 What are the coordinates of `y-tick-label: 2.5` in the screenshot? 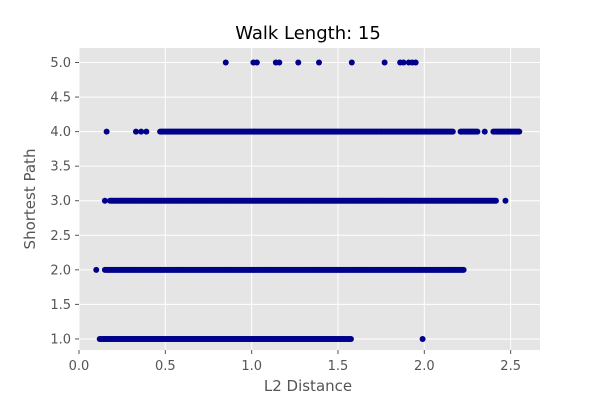 It's located at (60, 236).